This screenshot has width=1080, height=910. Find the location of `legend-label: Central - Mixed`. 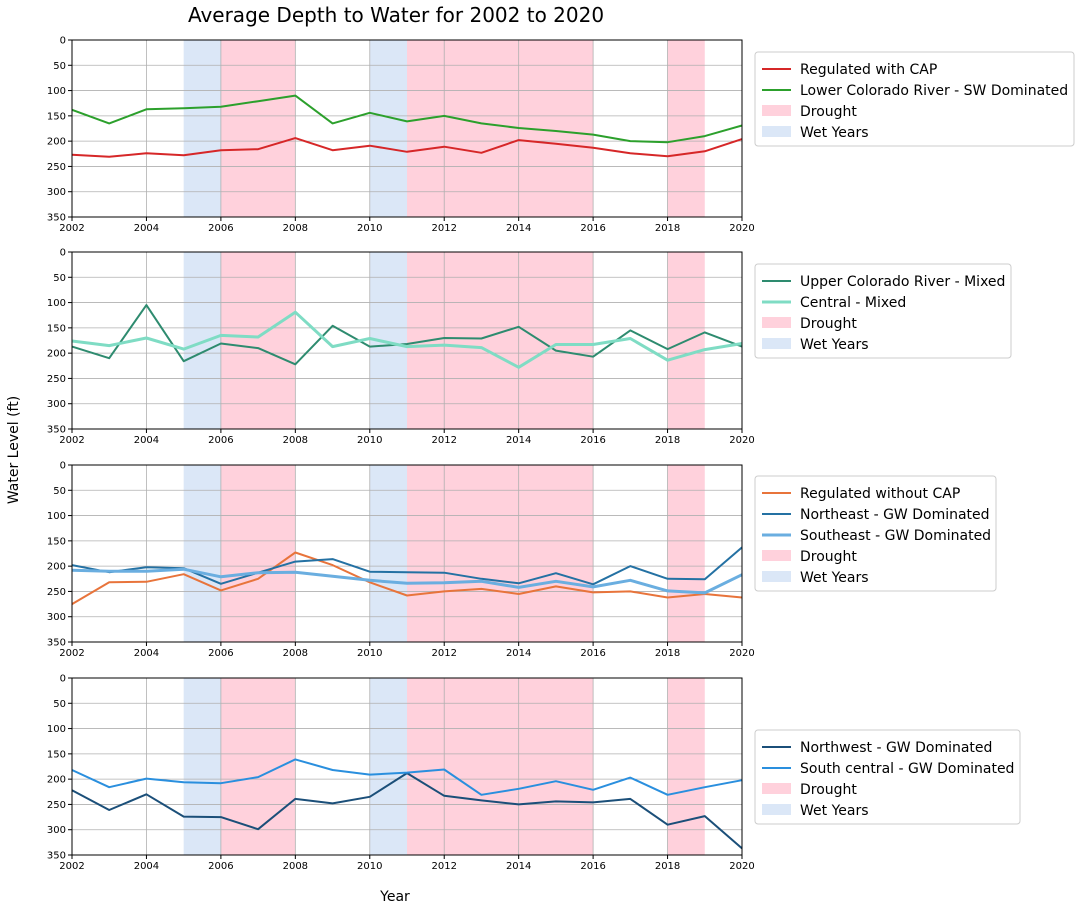

legend-label: Central - Mixed is located at coordinates (853, 303).